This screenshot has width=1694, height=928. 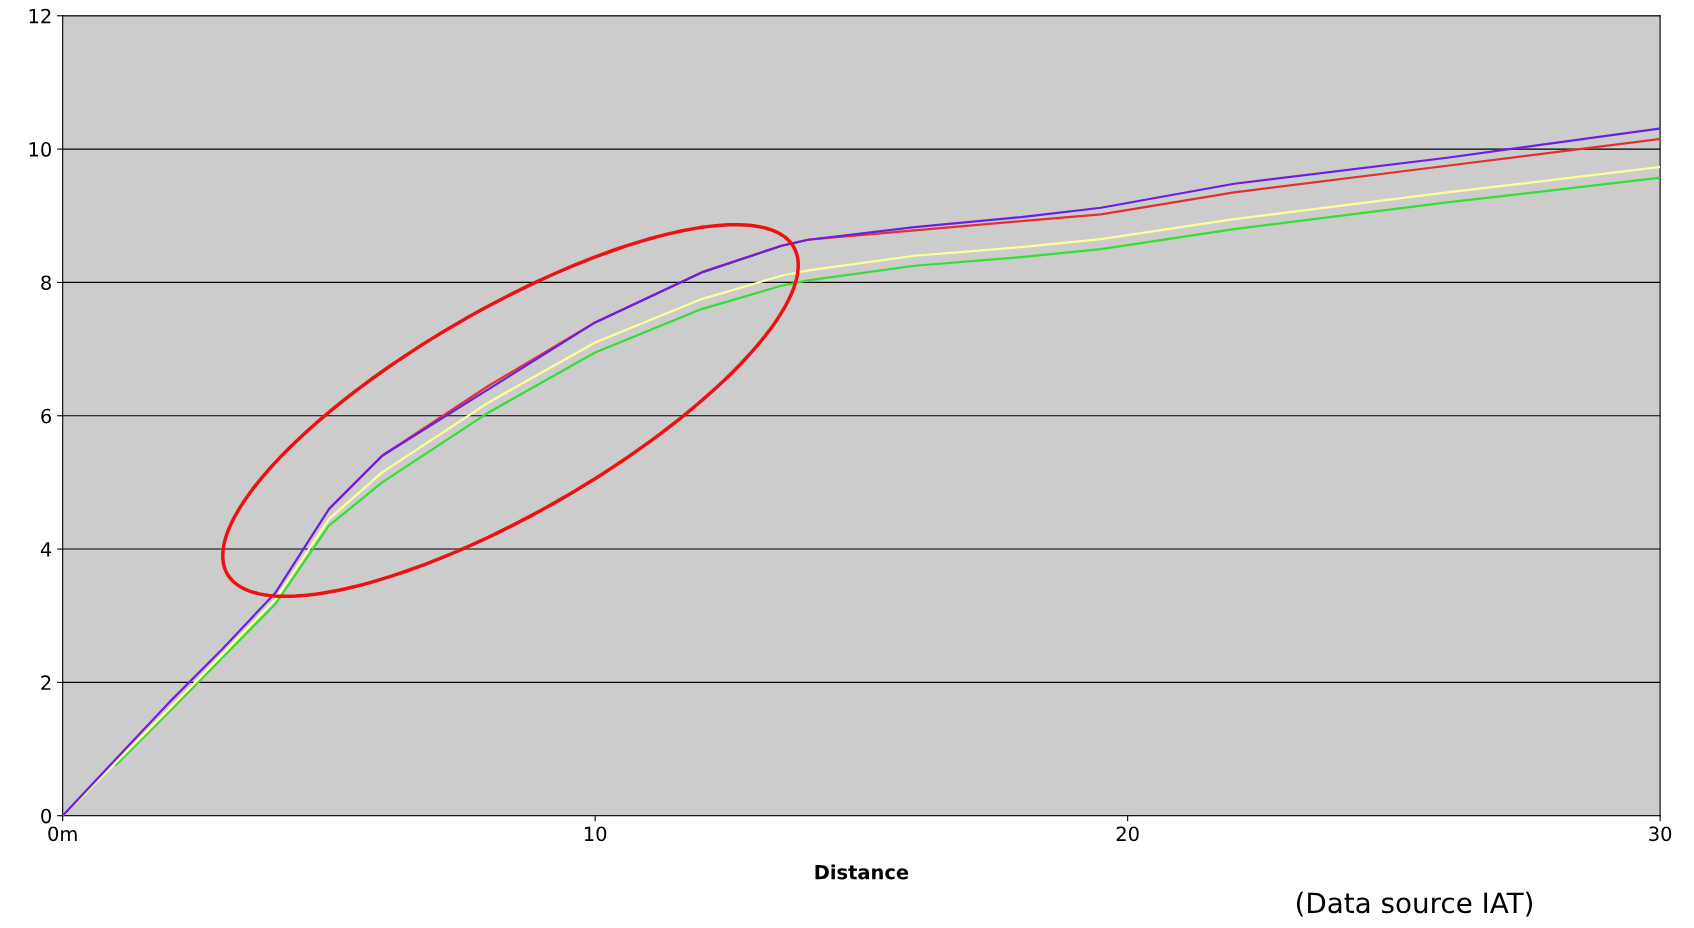 What do you see at coordinates (46, 682) in the screenshot?
I see `y-tick-label: 2` at bounding box center [46, 682].